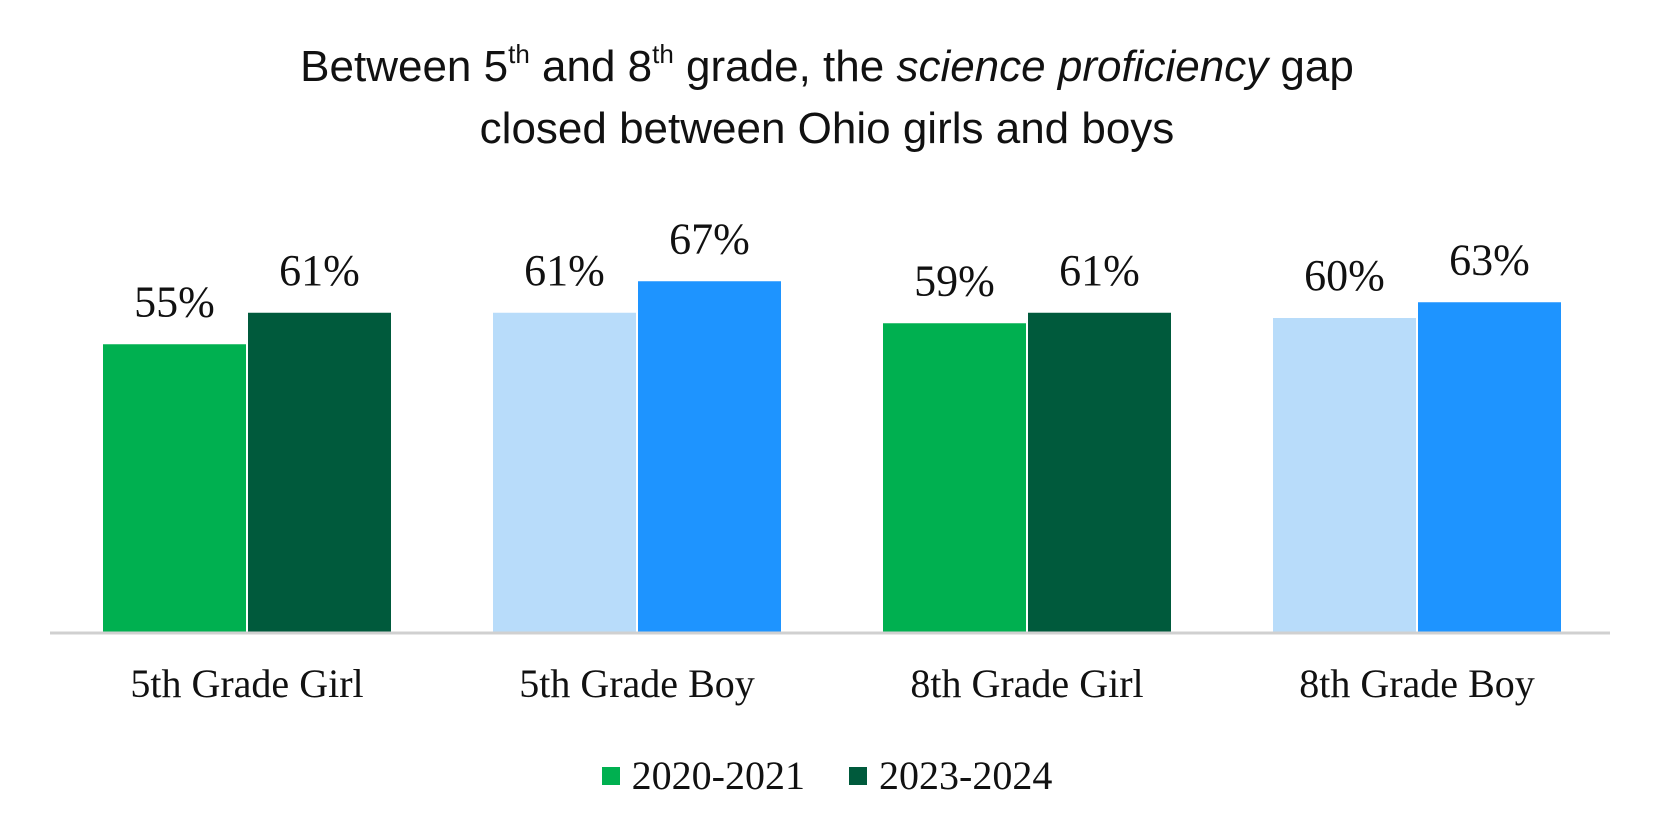 The height and width of the screenshot is (837, 1654). Describe the element at coordinates (591, 66) in the screenshot. I see `title-part-2: and 8` at that location.